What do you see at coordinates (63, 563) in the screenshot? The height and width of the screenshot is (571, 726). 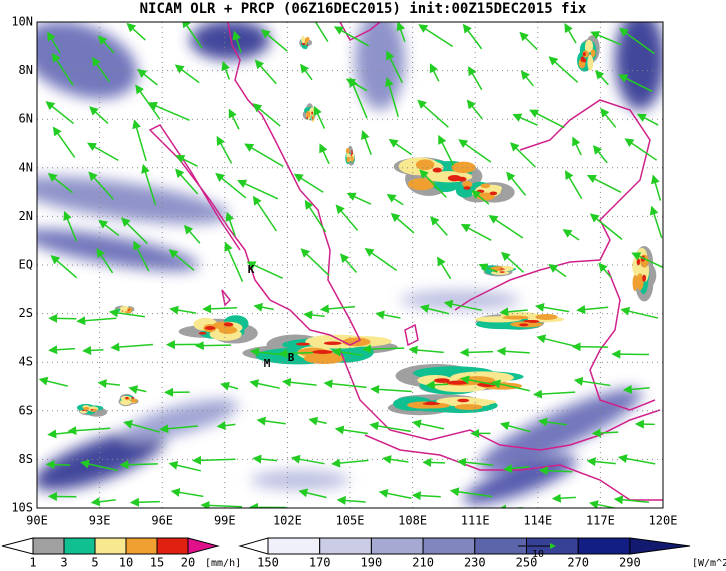 I see `colorbar-label: 3` at bounding box center [63, 563].